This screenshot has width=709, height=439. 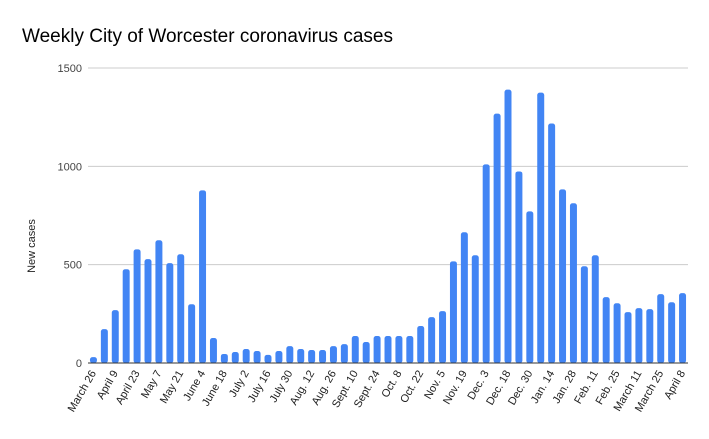 What do you see at coordinates (675, 385) in the screenshot?
I see `x-tick-label: April 8` at bounding box center [675, 385].